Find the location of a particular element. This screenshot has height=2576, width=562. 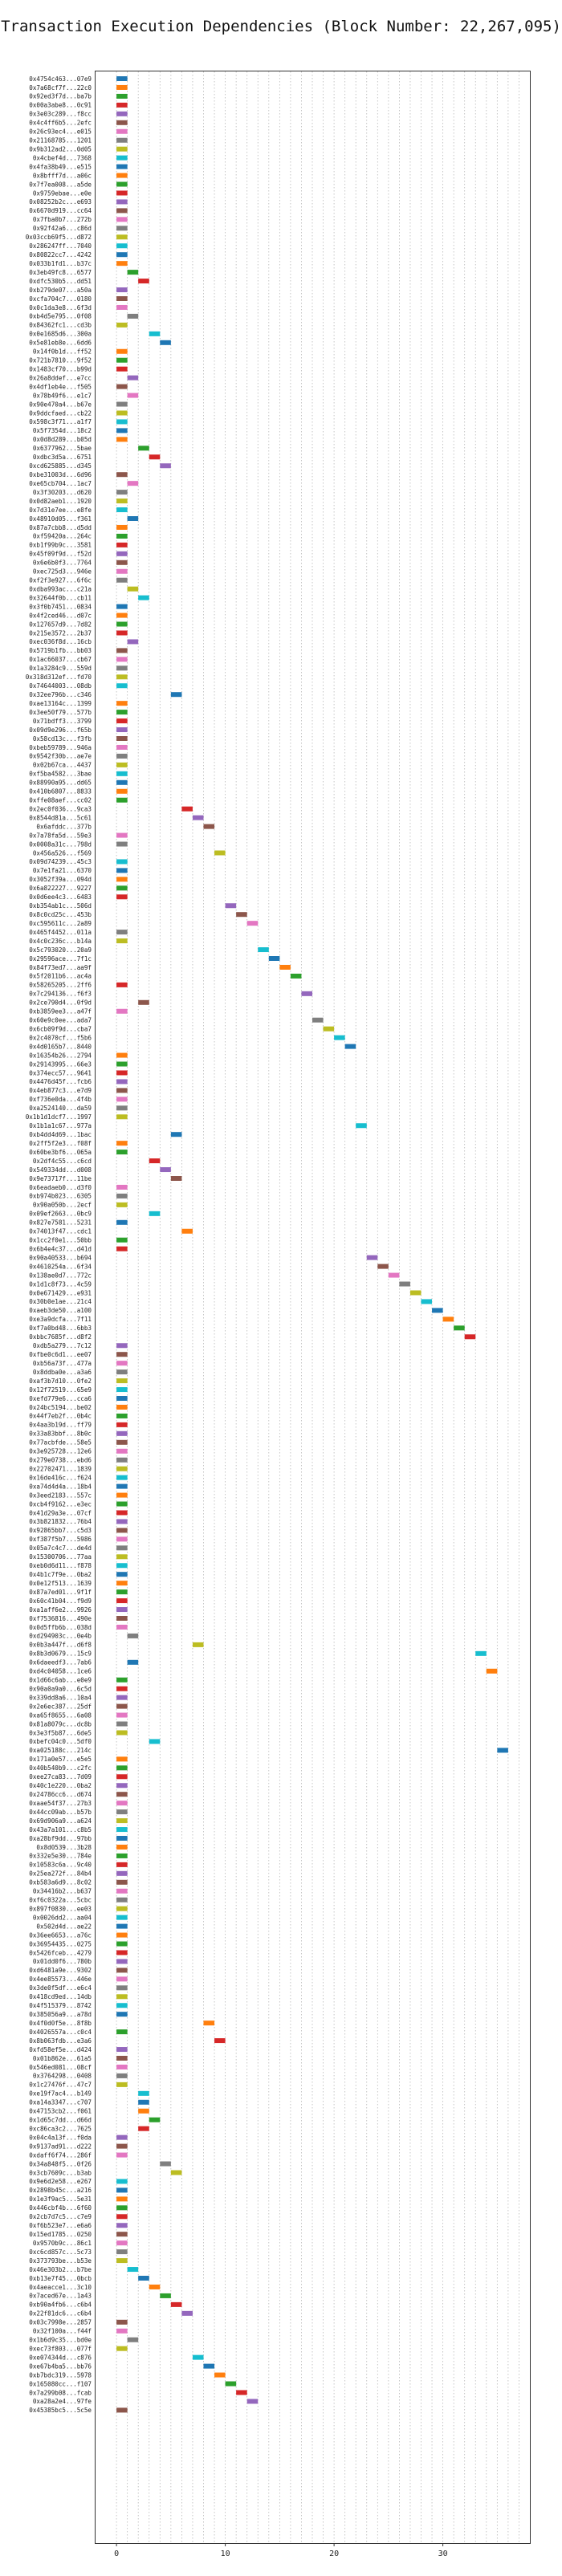

tx-label: 0xefd779e6...cca6 is located at coordinates (60, 1398).